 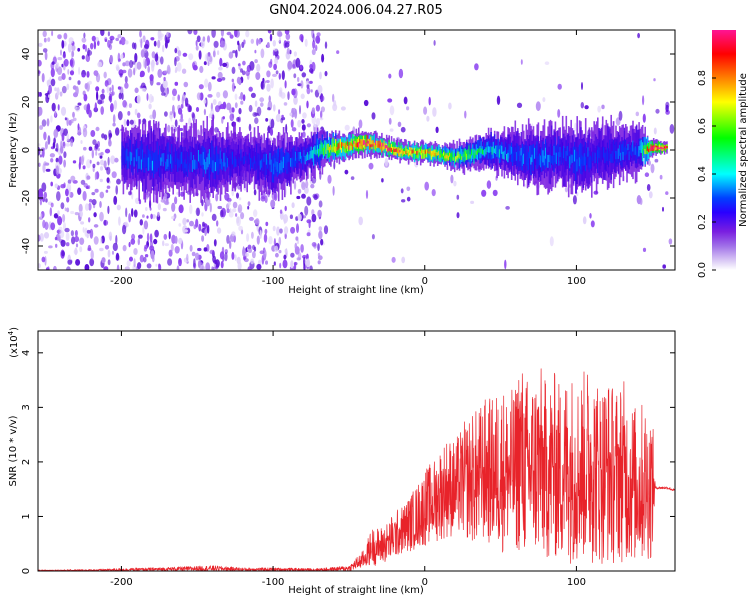 I want to click on snr-multiplier-close: ), so click(x=14, y=329).